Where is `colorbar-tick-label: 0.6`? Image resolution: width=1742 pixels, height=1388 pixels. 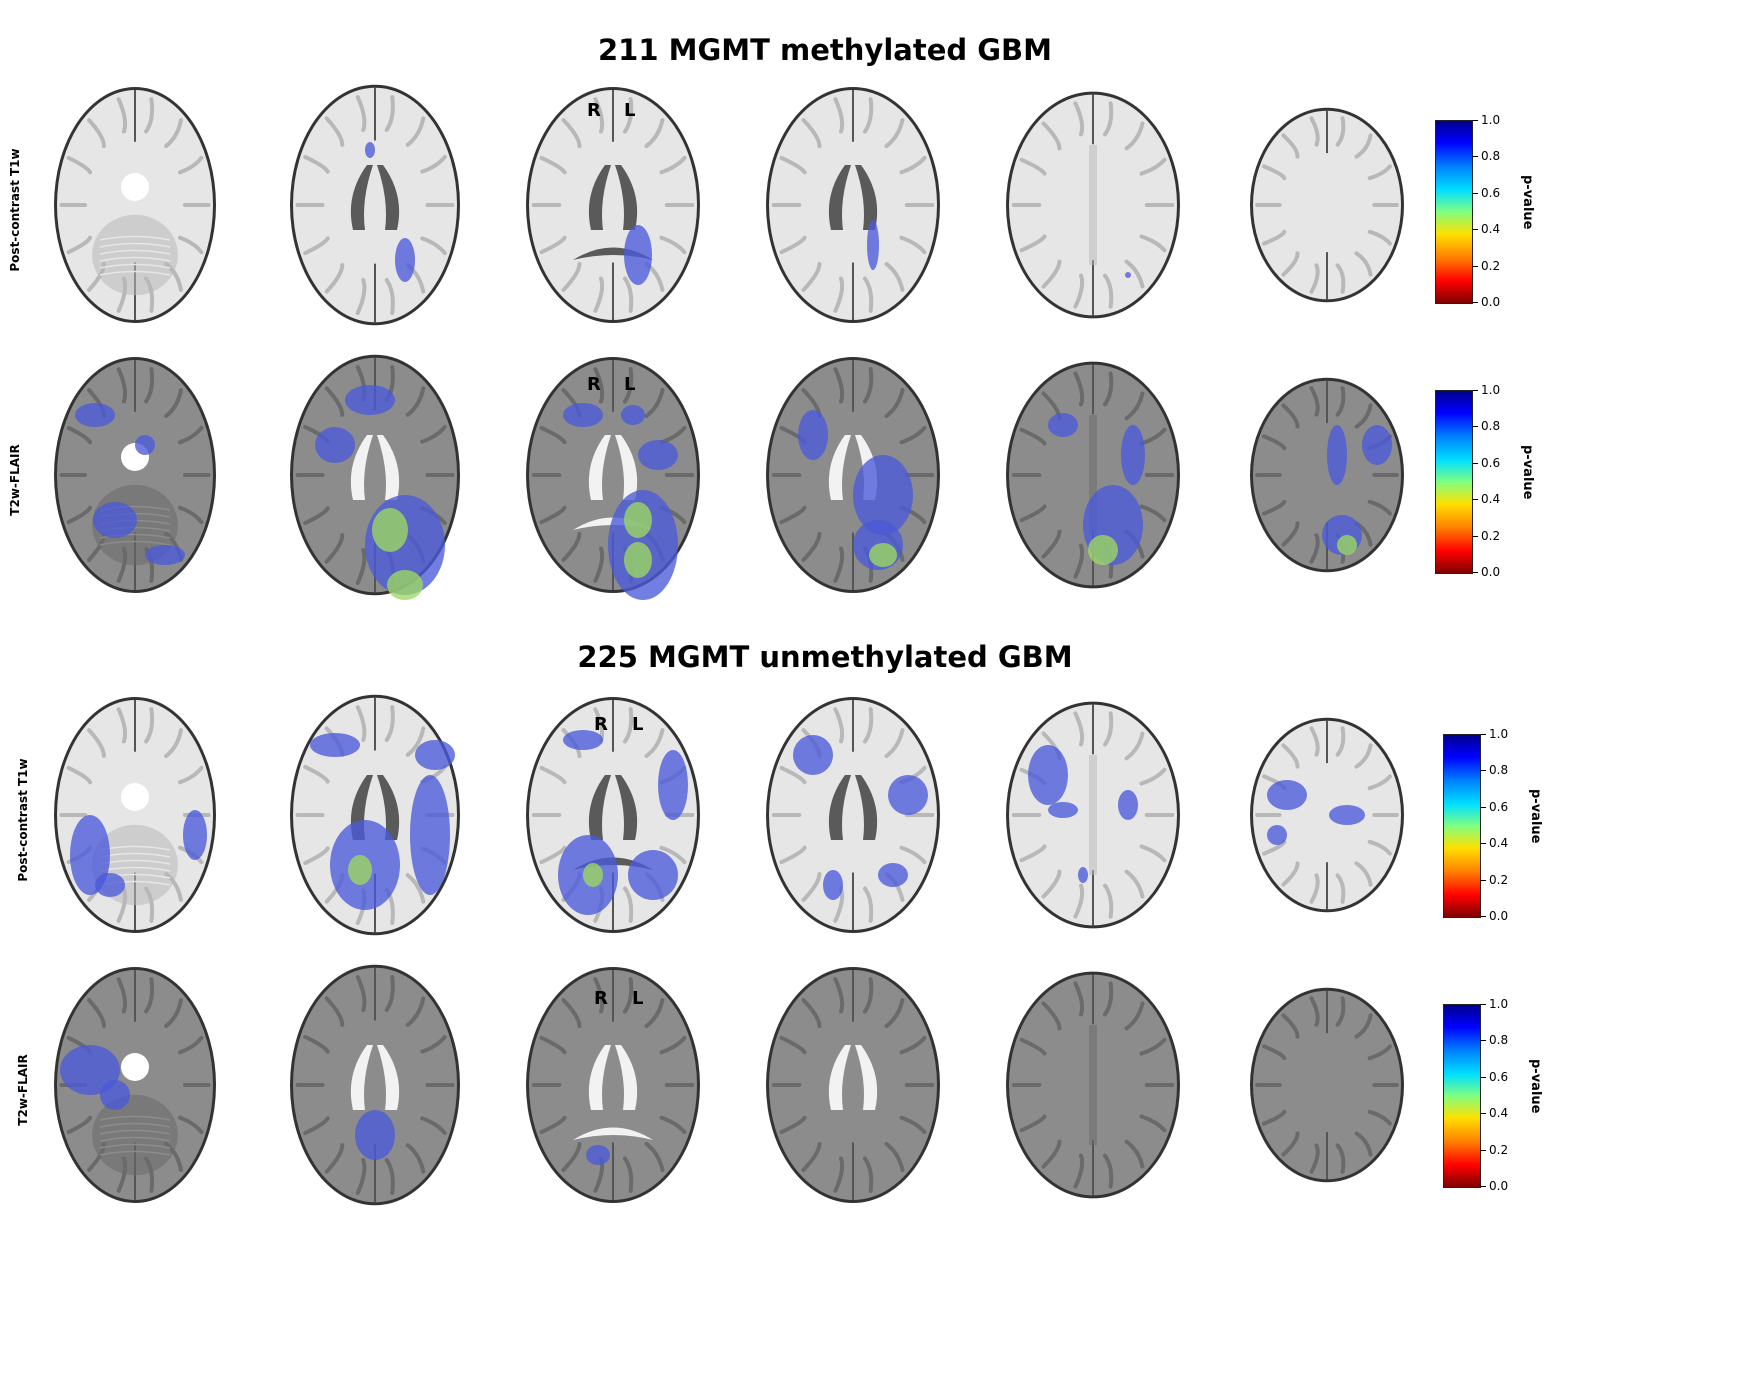 colorbar-tick-label: 0.6 is located at coordinates (1491, 462).